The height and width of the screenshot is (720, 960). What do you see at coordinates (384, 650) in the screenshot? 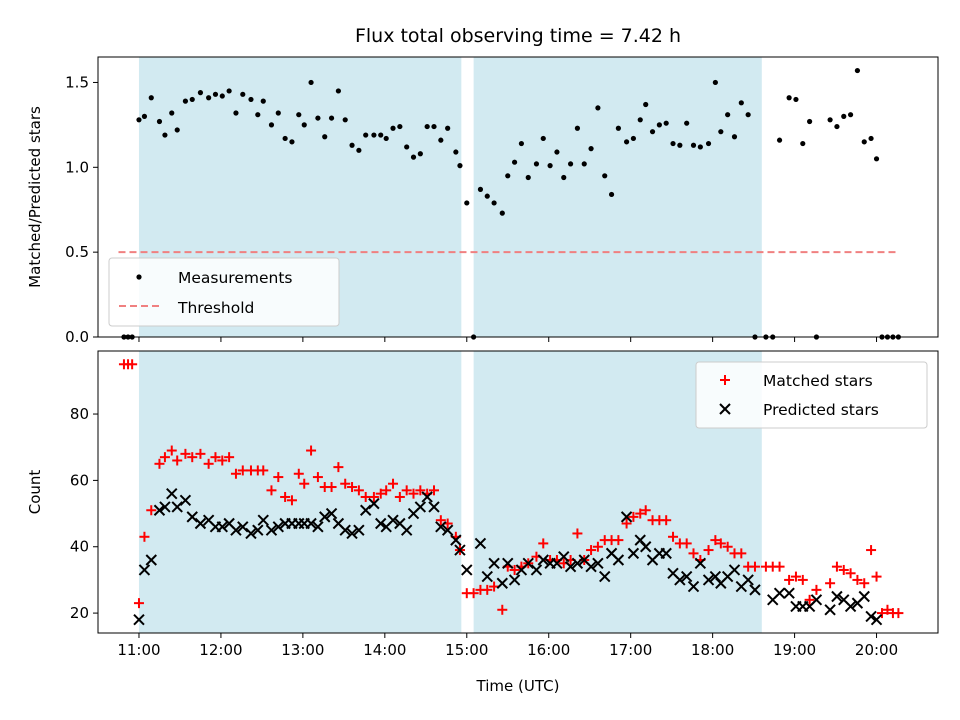
I see `x-tick-label: 14:00` at bounding box center [384, 650].